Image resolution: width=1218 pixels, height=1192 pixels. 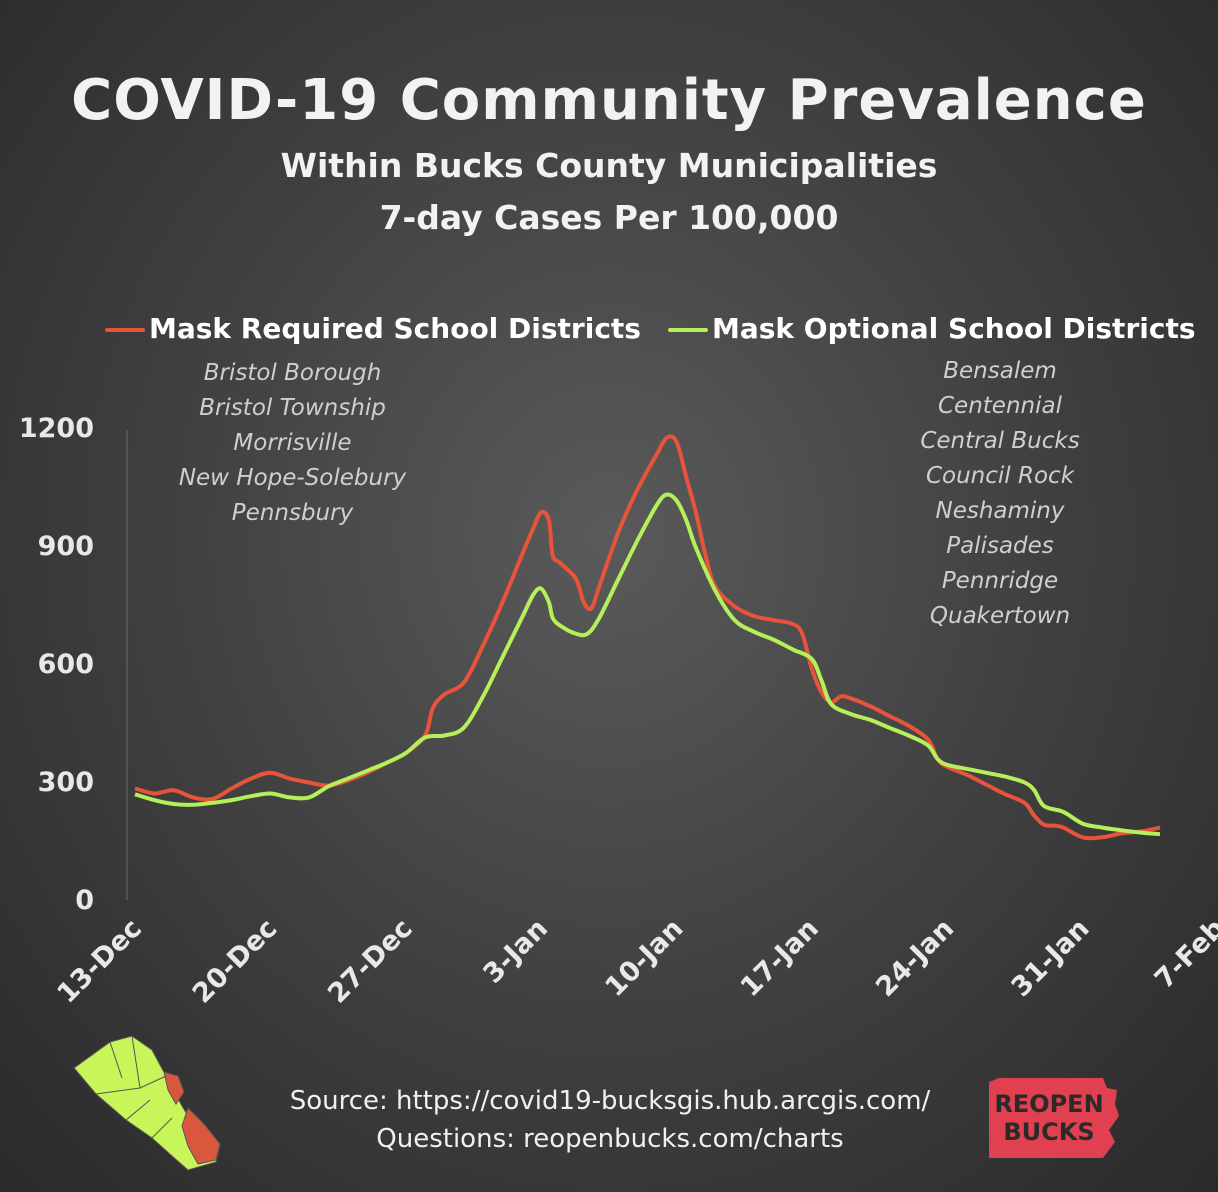 I want to click on chart-title: COVID-19 Community Prevalence, so click(x=609, y=100).